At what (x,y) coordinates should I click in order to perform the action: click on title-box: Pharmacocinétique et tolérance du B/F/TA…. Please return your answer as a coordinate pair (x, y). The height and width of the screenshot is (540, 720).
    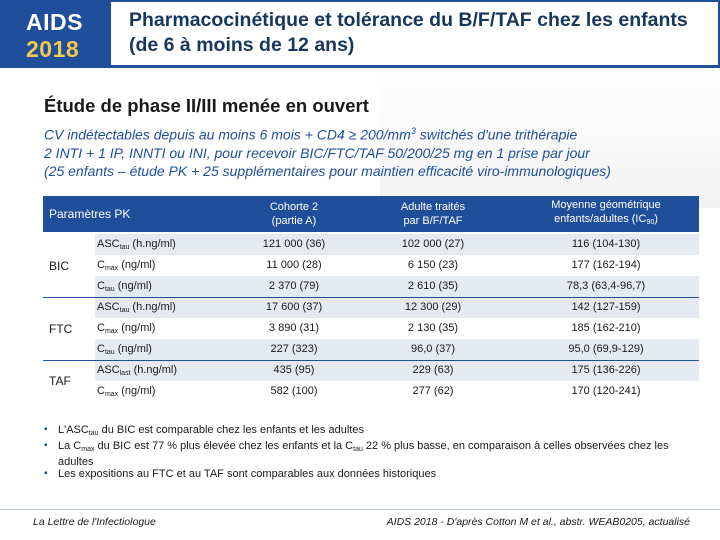
    Looking at the image, I should click on (415, 34).